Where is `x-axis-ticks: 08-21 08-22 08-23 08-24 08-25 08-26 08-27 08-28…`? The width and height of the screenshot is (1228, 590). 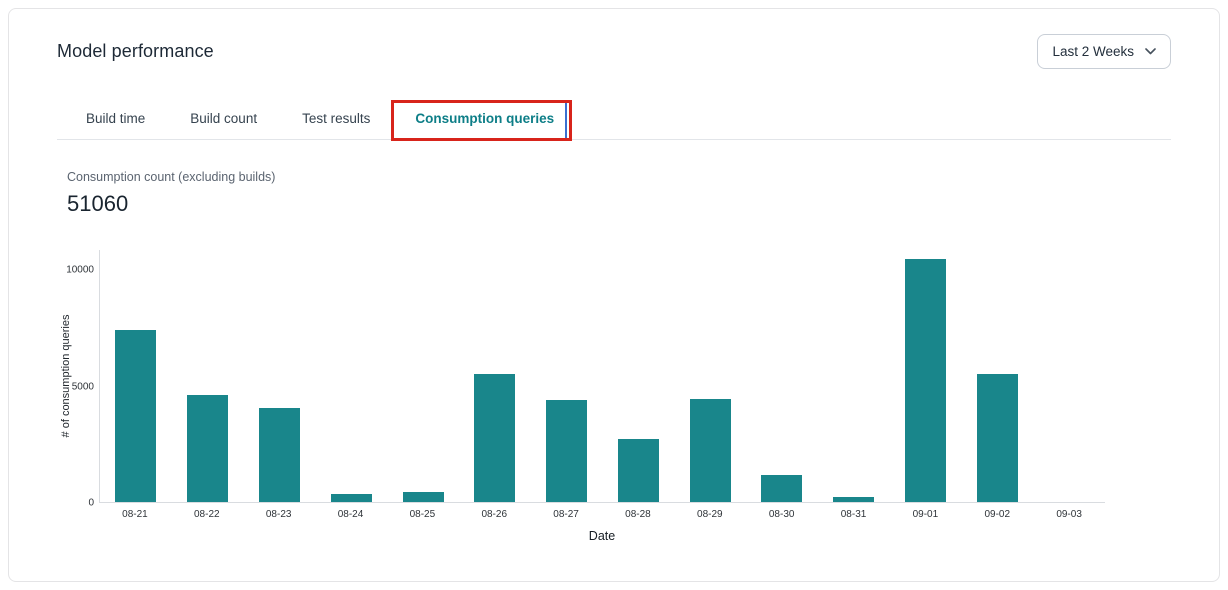 x-axis-ticks: 08-21 08-22 08-23 08-24 08-25 08-26 08-27 08-28… is located at coordinates (602, 514).